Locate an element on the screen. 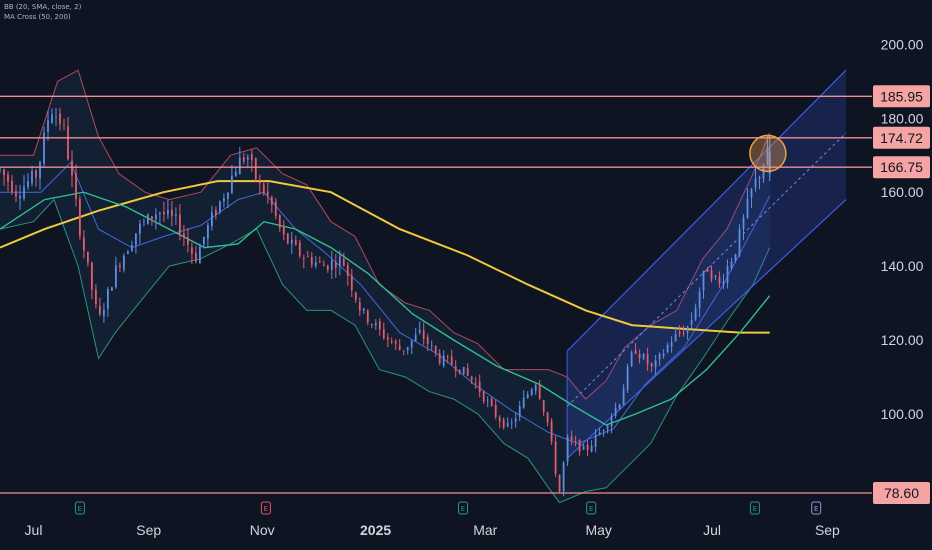 This screenshot has height=550, width=932. indicator-label-bb: BB (20, SMA, close, 2) is located at coordinates (43, 7).